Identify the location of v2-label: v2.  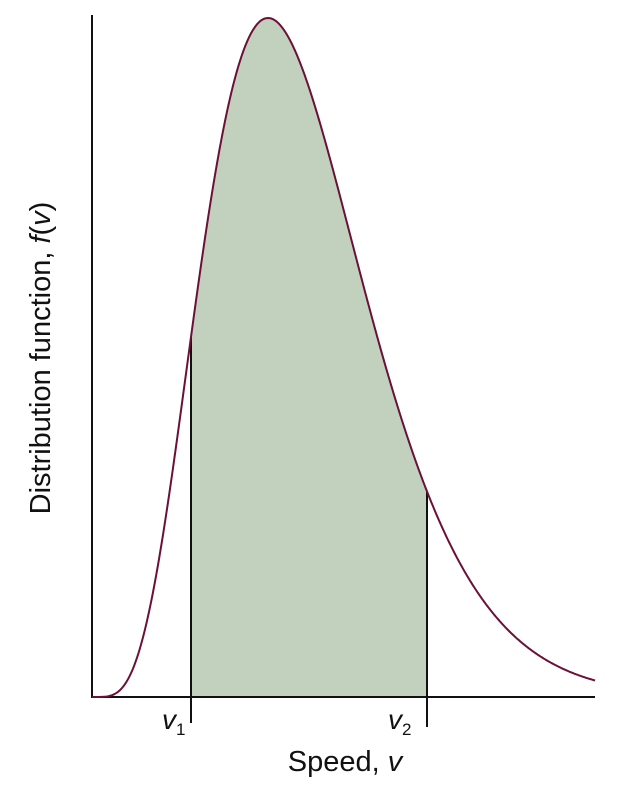
(399, 721).